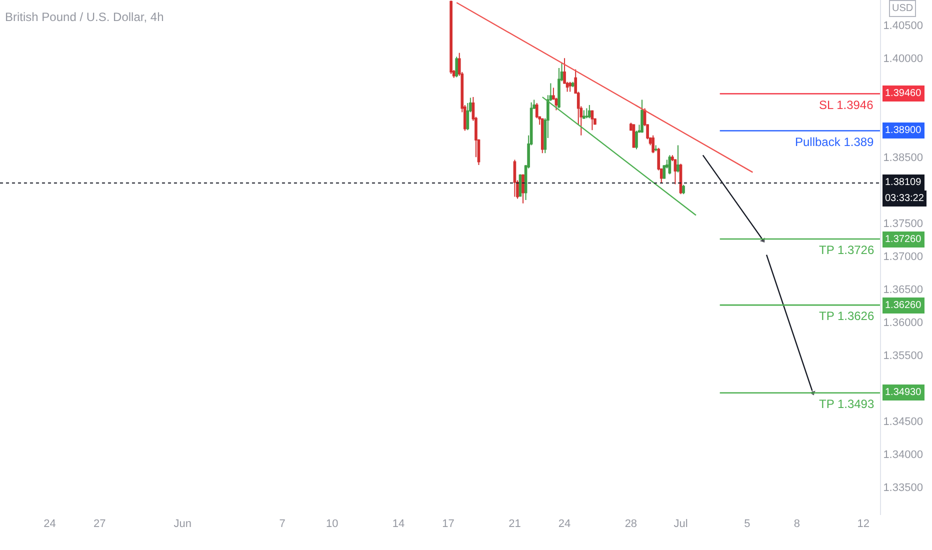 The image size is (932, 550). What do you see at coordinates (903, 58) in the screenshot?
I see `y-tick-label: 1.40000` at bounding box center [903, 58].